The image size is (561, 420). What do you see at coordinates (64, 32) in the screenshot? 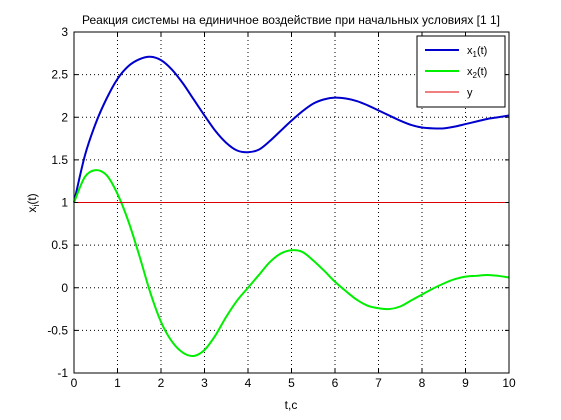
I see `y-tick-label: 3` at bounding box center [64, 32].